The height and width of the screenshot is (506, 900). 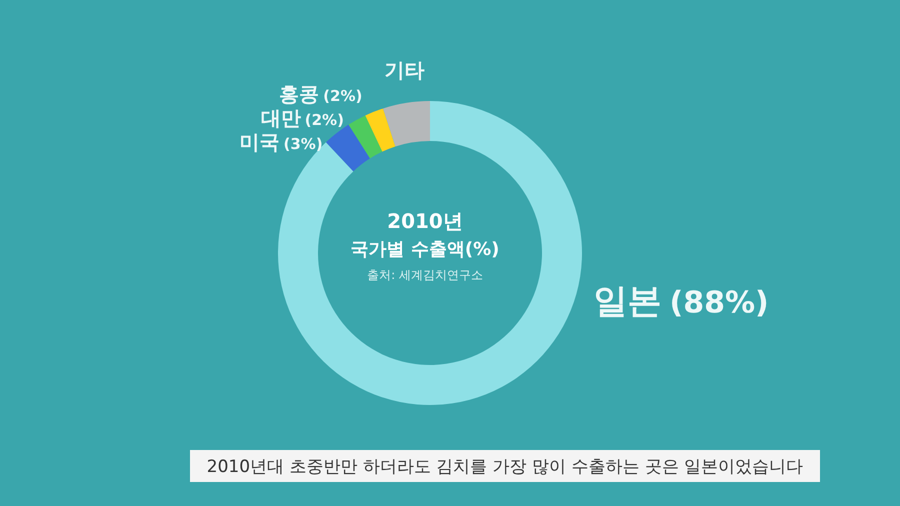 What do you see at coordinates (628, 302) in the screenshot?
I see `slice-label: 일본` at bounding box center [628, 302].